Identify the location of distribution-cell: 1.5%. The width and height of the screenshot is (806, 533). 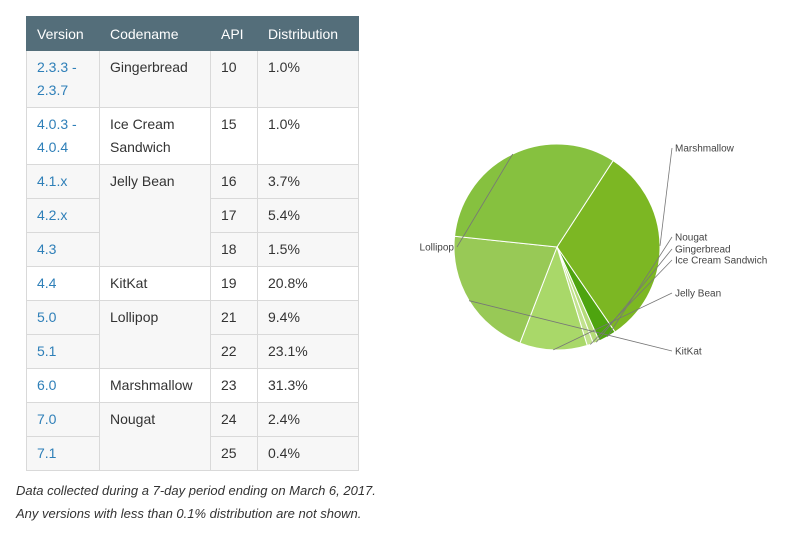
(308, 249).